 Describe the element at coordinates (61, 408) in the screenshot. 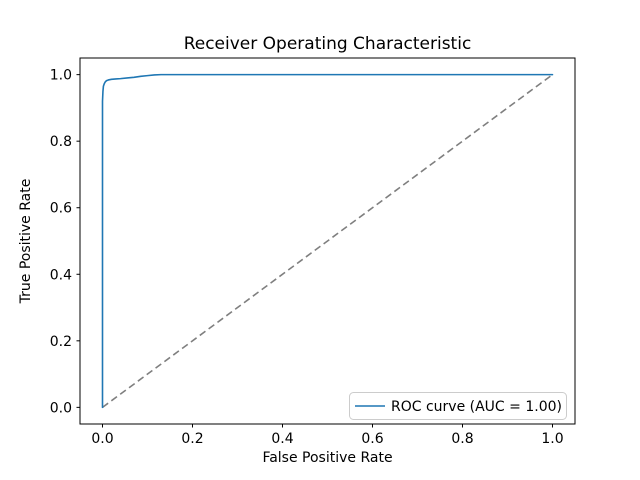

I see `y-tick-label: 0.0` at that location.